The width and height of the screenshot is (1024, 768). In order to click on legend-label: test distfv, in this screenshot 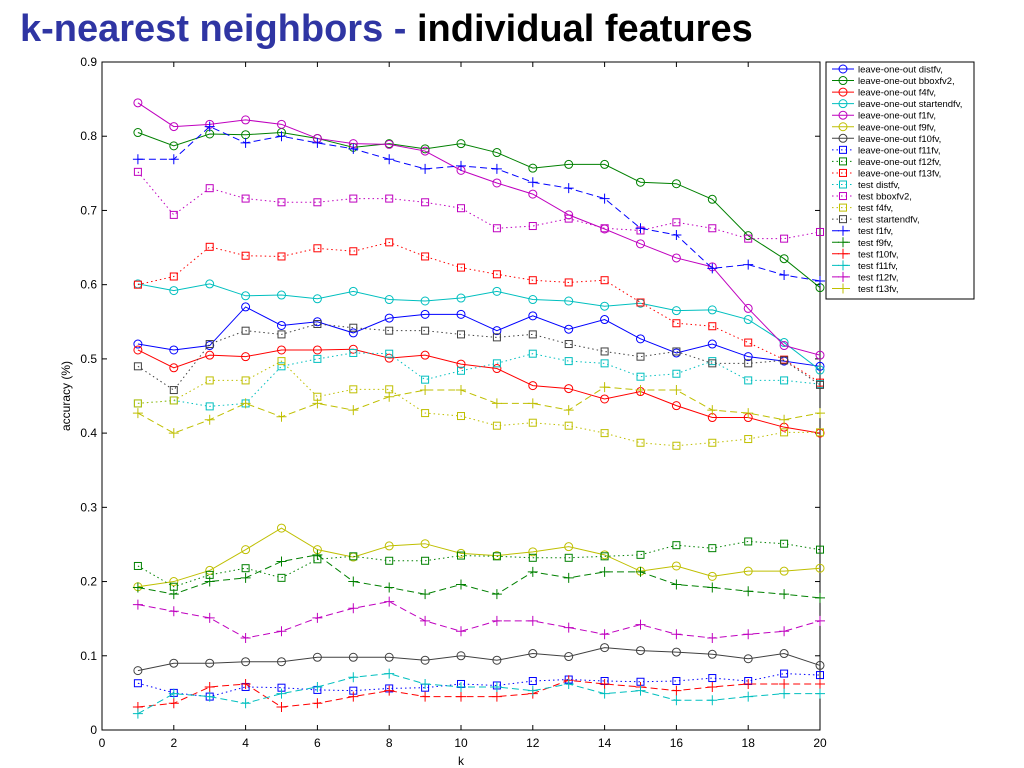, I will do `click(879, 185)`.